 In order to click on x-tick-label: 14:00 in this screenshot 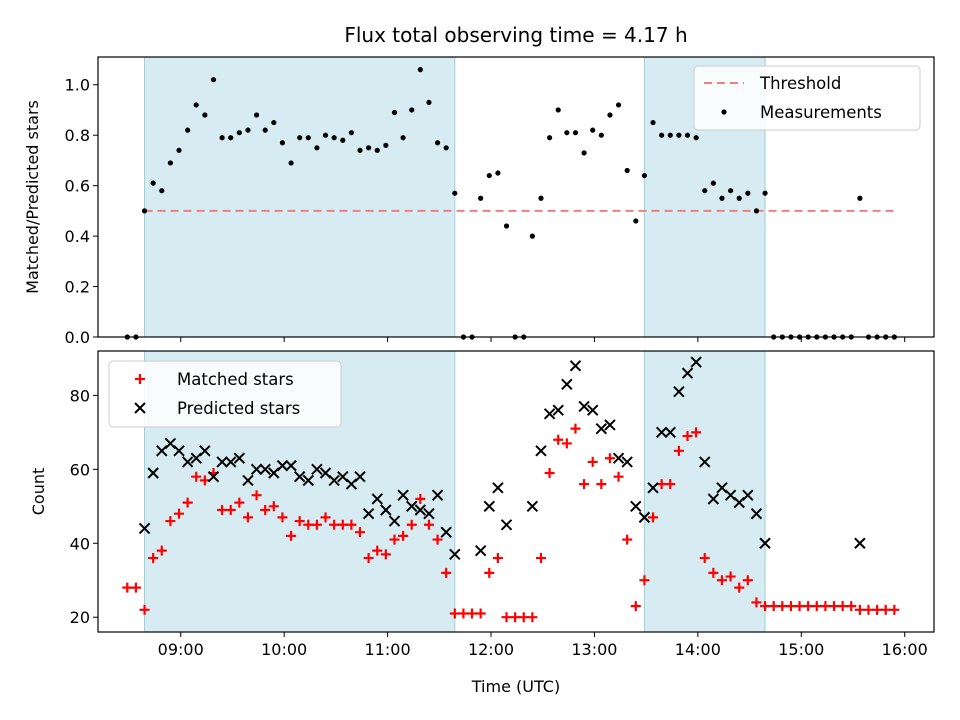, I will do `click(698, 649)`.